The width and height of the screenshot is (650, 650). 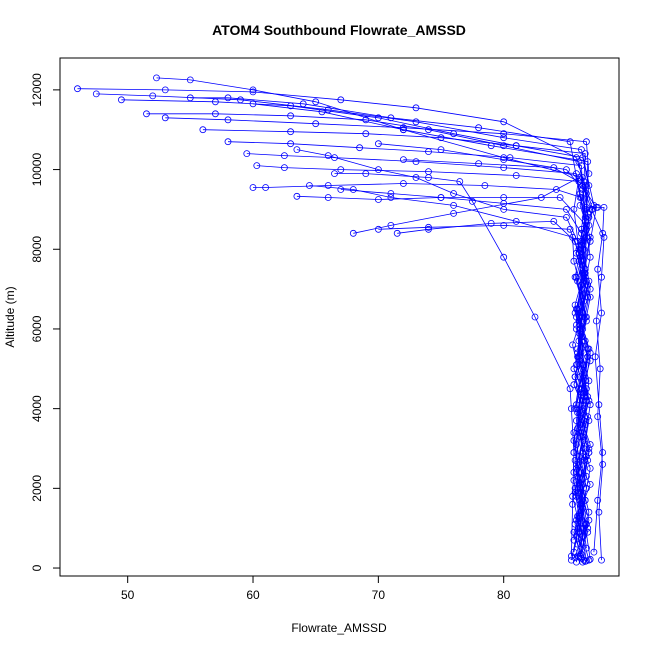 What do you see at coordinates (379, 595) in the screenshot?
I see `x-tick-label: 70` at bounding box center [379, 595].